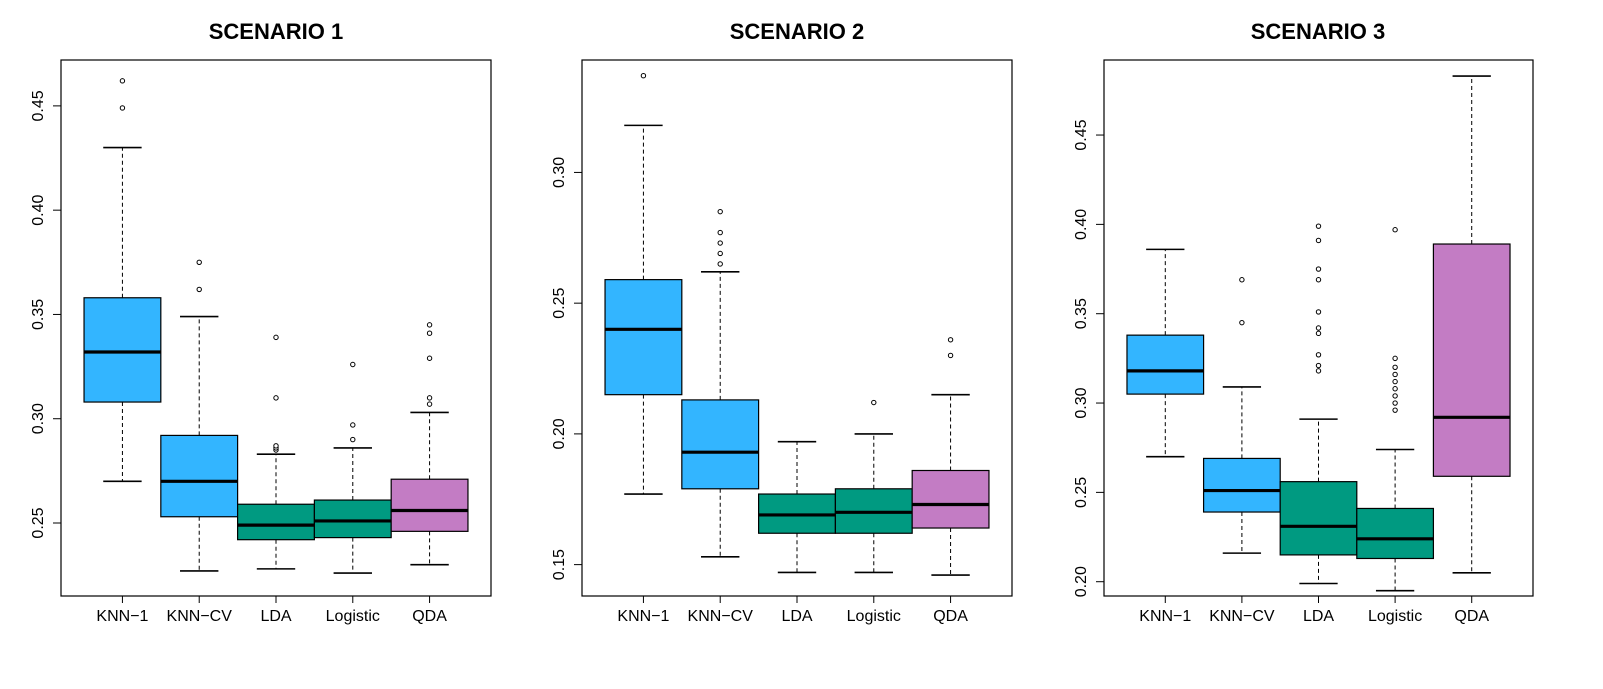 The width and height of the screenshot is (1603, 689). Describe the element at coordinates (559, 564) in the screenshot. I see `y-tick-label: 0.15` at that location.